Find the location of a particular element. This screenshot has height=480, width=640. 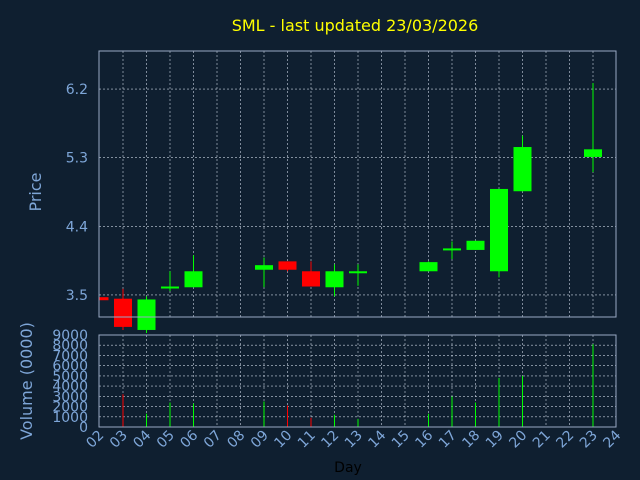

volume-y-tick-label: 2000 is located at coordinates (70, 408).